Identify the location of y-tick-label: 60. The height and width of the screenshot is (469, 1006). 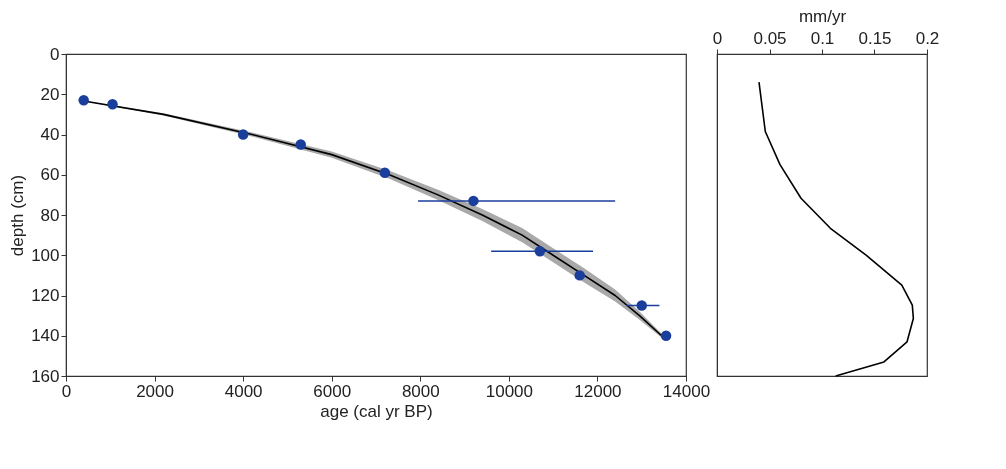
(50, 175).